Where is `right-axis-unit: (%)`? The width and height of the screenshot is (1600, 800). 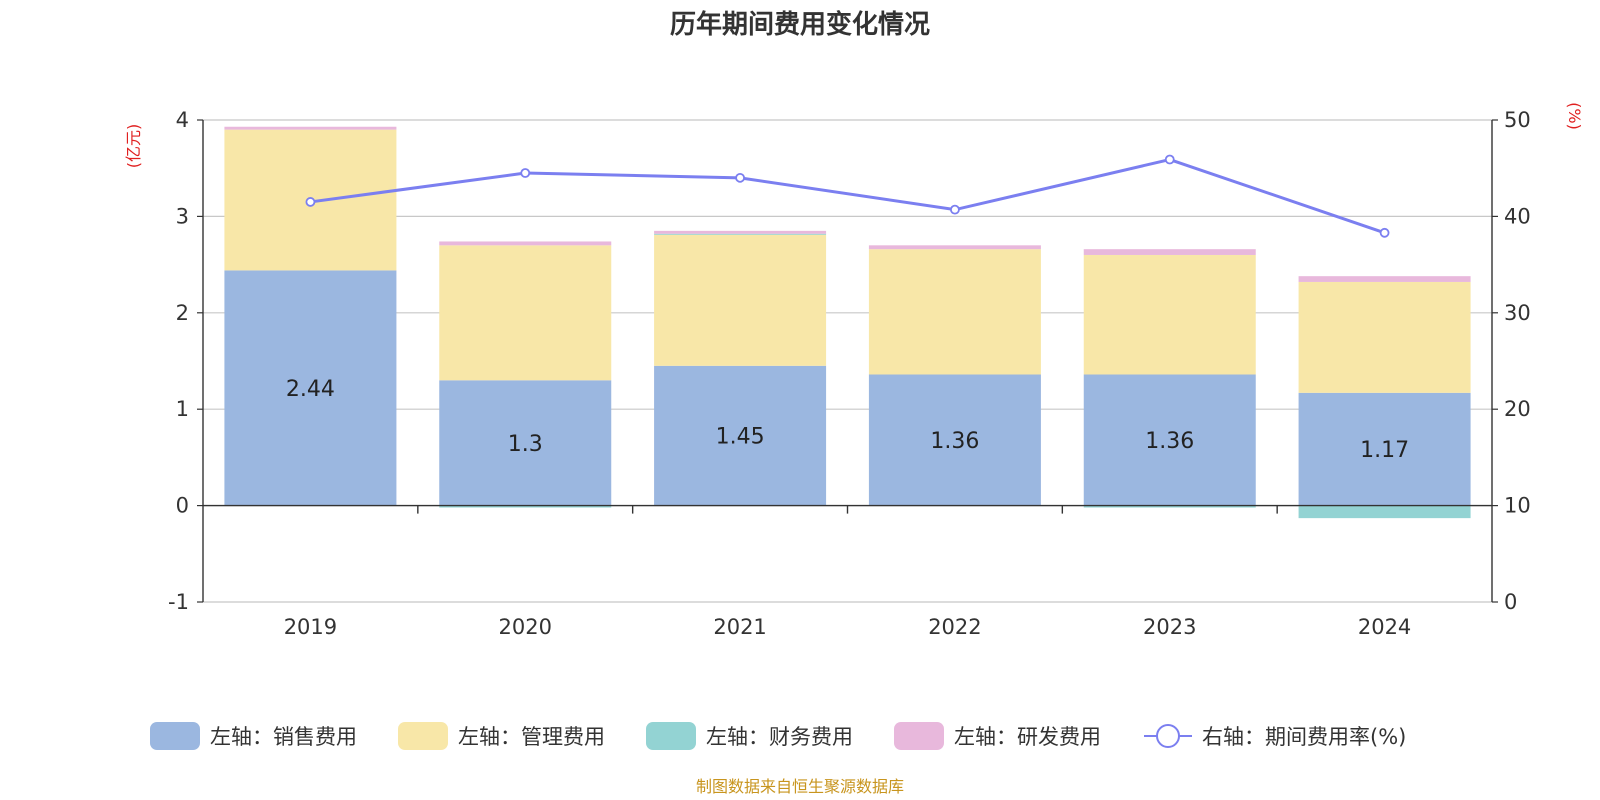 right-axis-unit: (%) is located at coordinates (1574, 116).